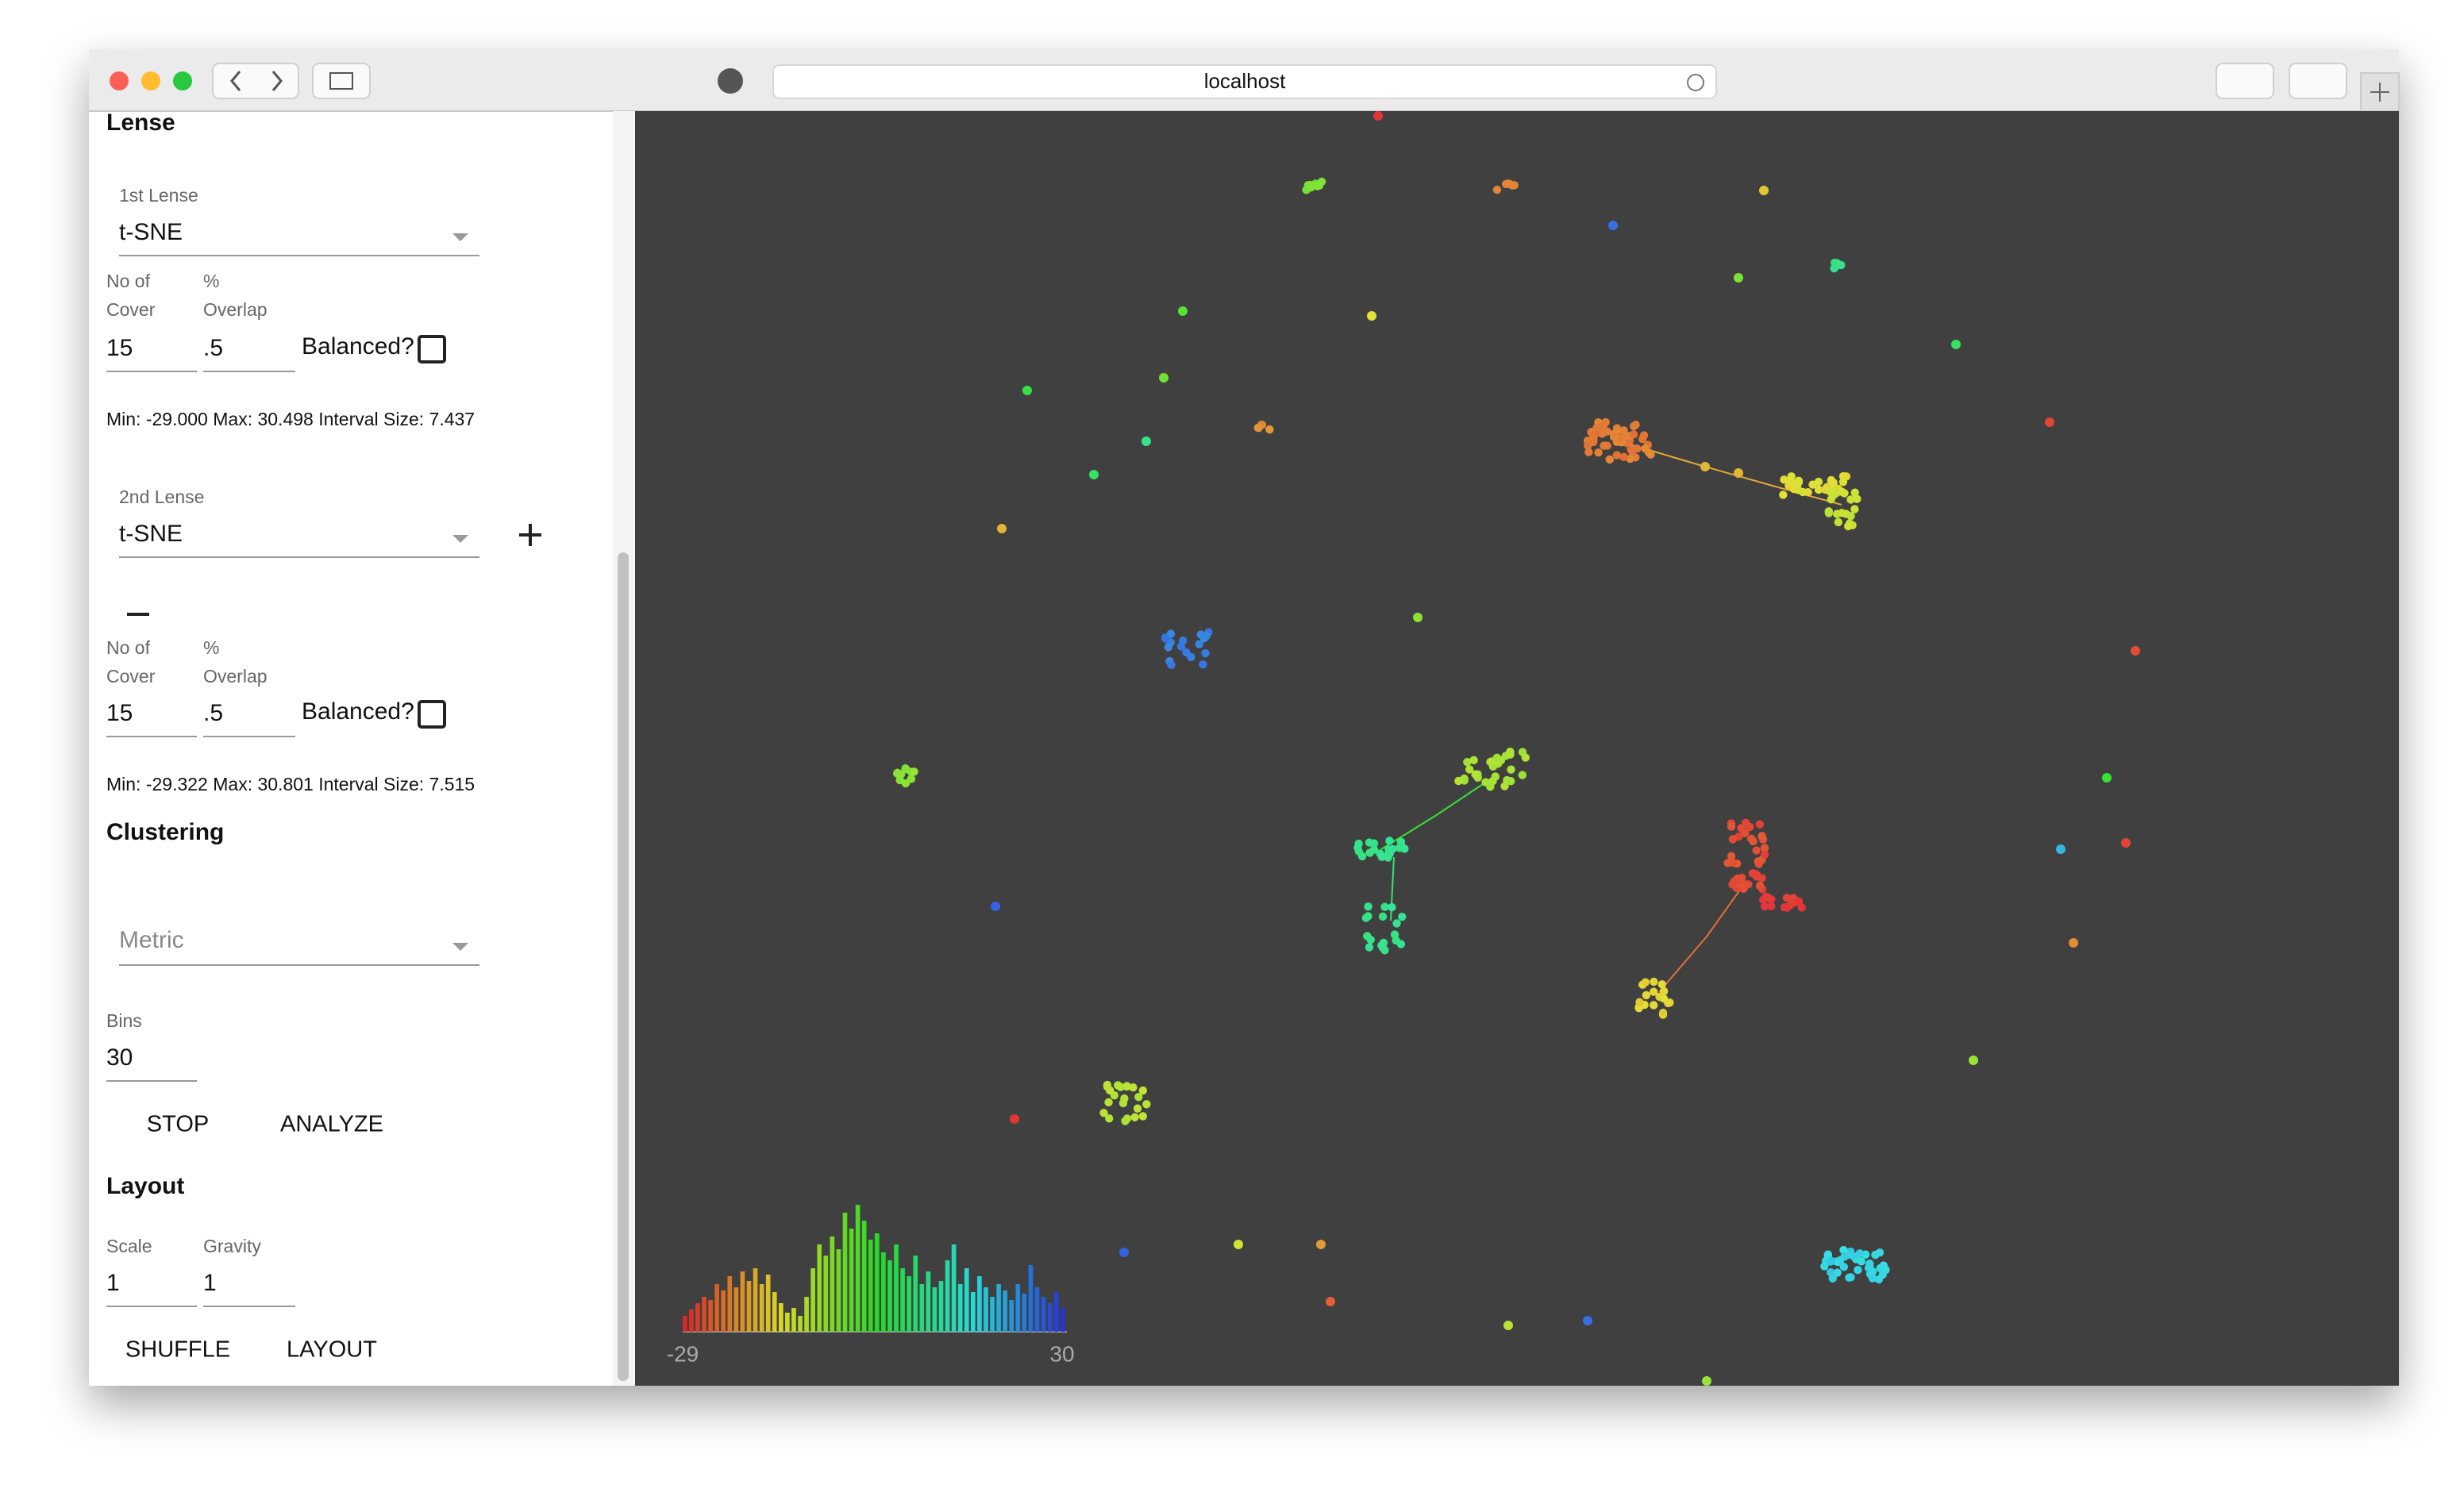  What do you see at coordinates (124, 1020) in the screenshot?
I see `label: Bins` at bounding box center [124, 1020].